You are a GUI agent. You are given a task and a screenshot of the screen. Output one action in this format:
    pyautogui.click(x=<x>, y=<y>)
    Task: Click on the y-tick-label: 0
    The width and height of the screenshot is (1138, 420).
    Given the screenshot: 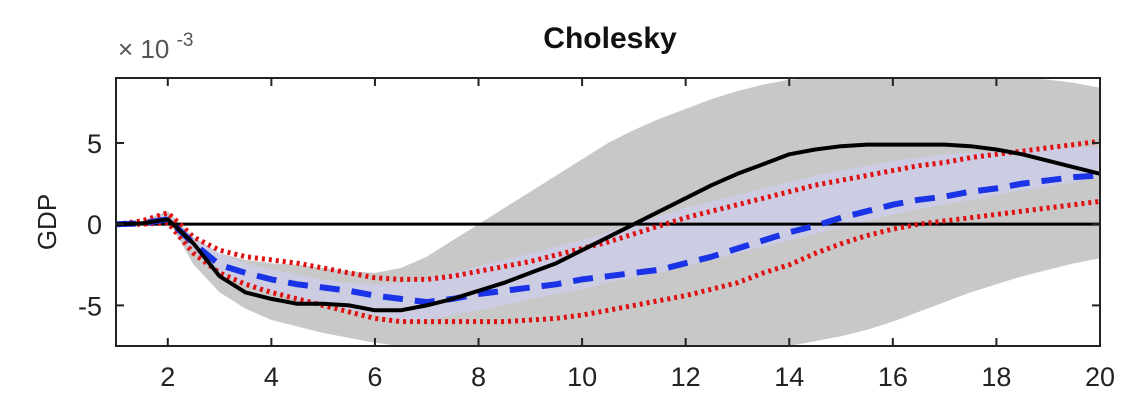 What is the action you would take?
    pyautogui.click(x=94, y=225)
    